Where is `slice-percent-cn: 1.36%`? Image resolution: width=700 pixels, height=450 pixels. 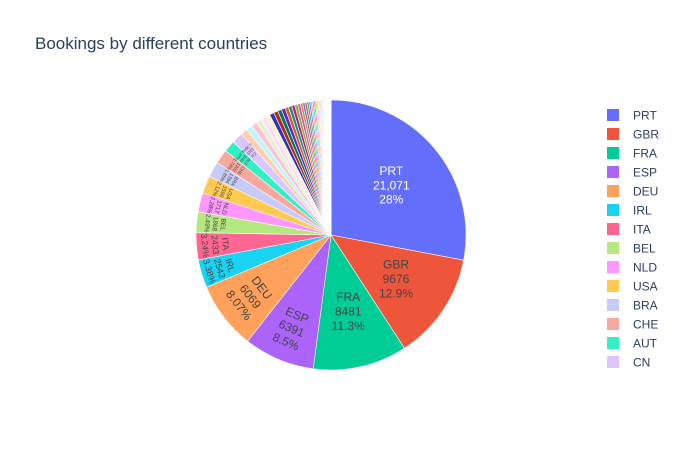 slice-percent-cn: 1.36% is located at coordinates (247, 148).